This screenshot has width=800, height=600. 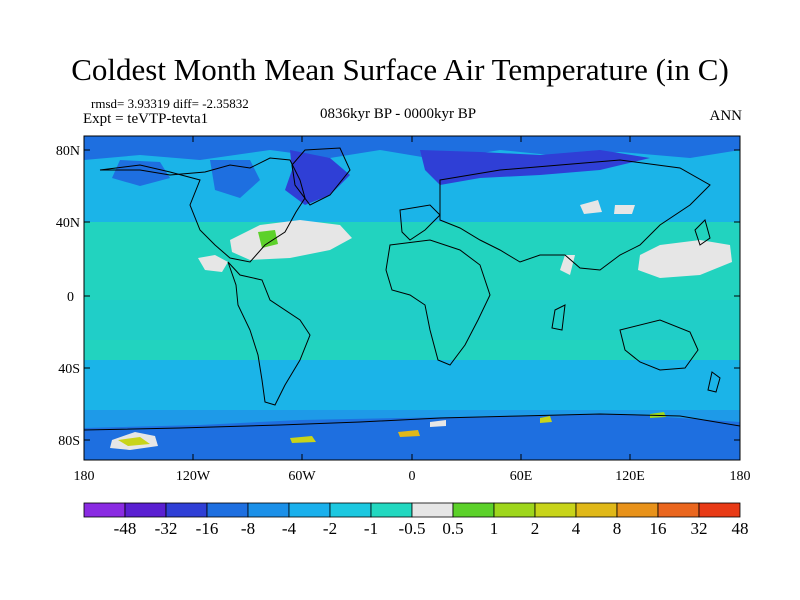 I want to click on ross-sea-warm-spot, so click(x=134, y=441).